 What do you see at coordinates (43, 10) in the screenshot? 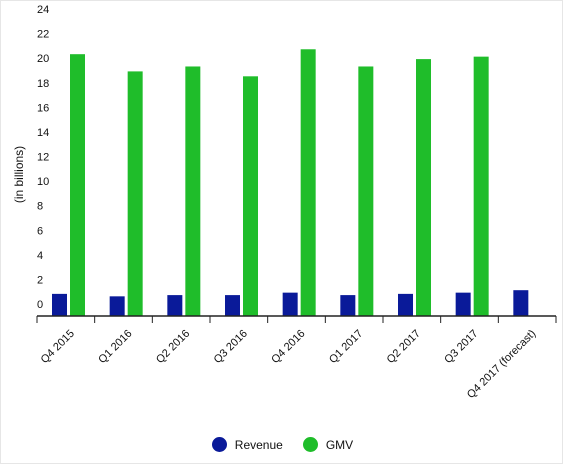
I see `y-tick-label: 24` at bounding box center [43, 10].